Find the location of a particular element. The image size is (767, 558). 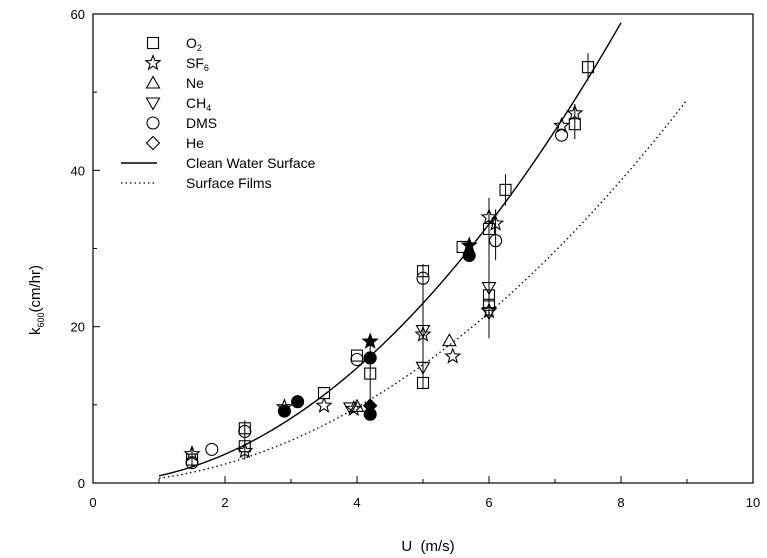

x-axis-label: U (m/s) is located at coordinates (427, 546).